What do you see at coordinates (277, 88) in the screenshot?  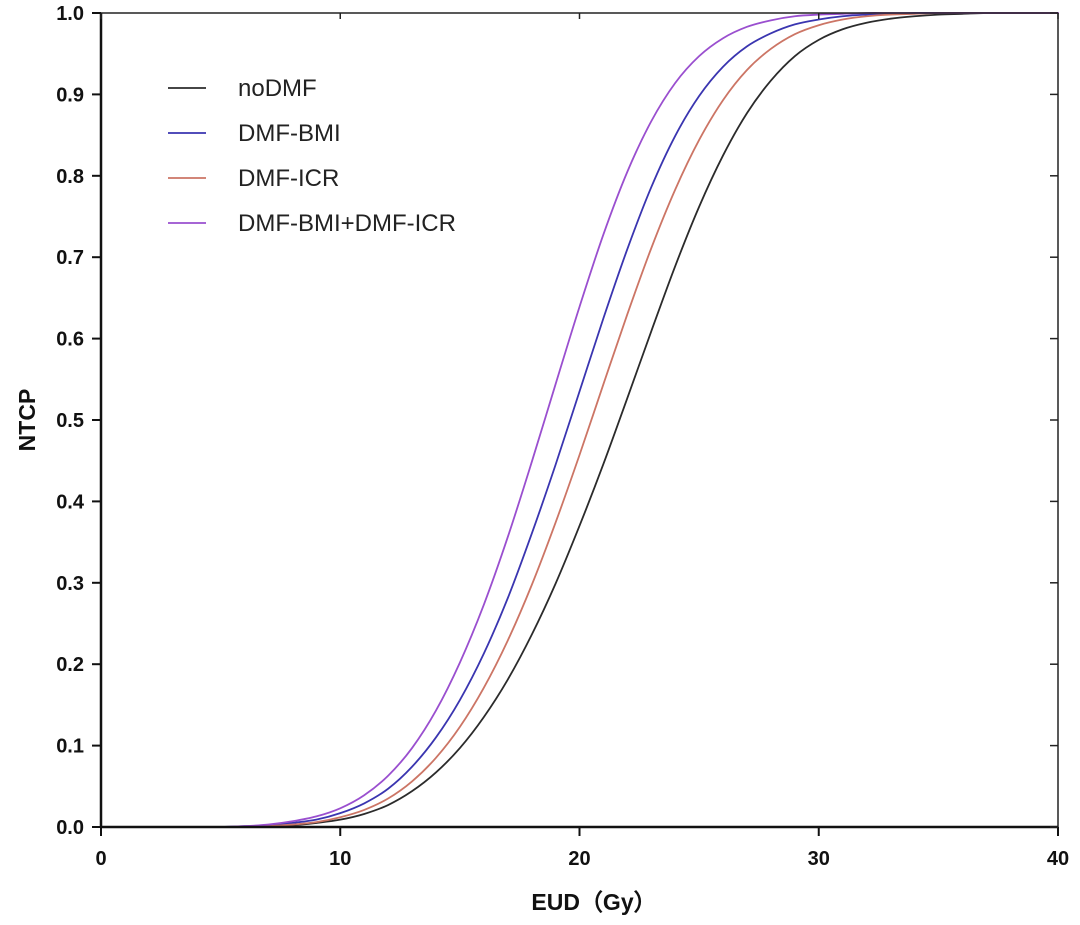 I see `legend-label: noDMF` at bounding box center [277, 88].